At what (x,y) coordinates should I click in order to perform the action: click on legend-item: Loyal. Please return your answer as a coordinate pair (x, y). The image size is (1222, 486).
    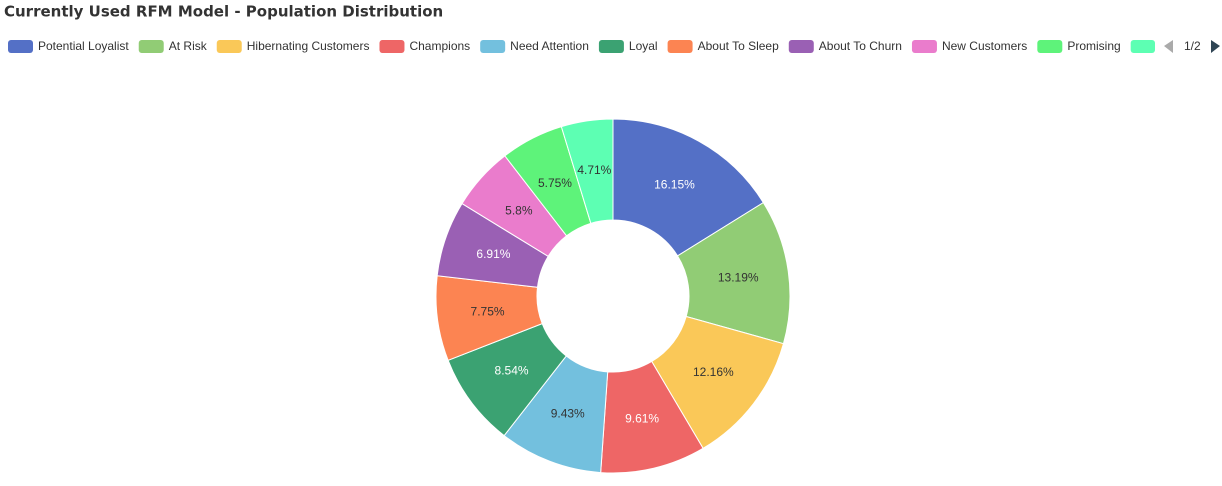
    Looking at the image, I should click on (628, 46).